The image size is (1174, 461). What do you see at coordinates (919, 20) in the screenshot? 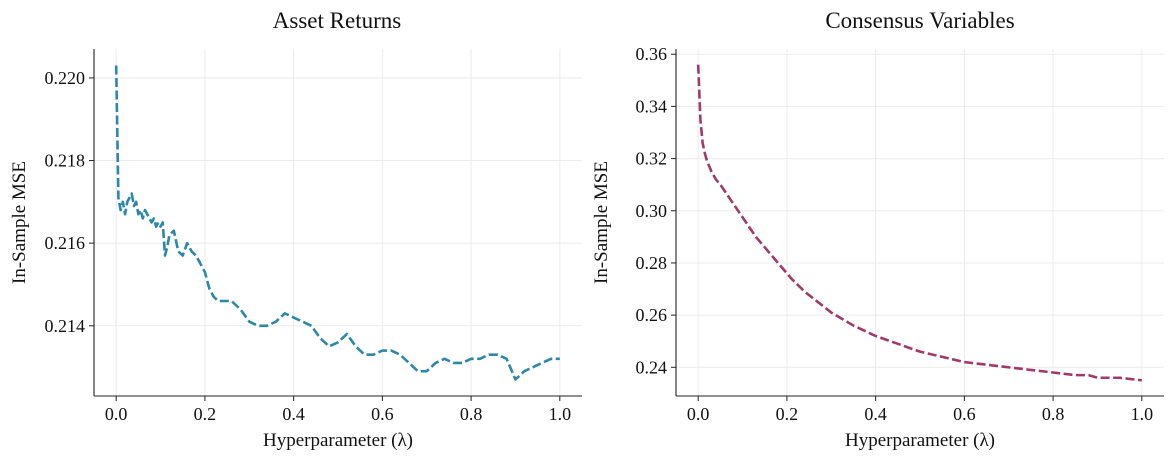
I see `chart-title: Consensus Variables` at bounding box center [919, 20].